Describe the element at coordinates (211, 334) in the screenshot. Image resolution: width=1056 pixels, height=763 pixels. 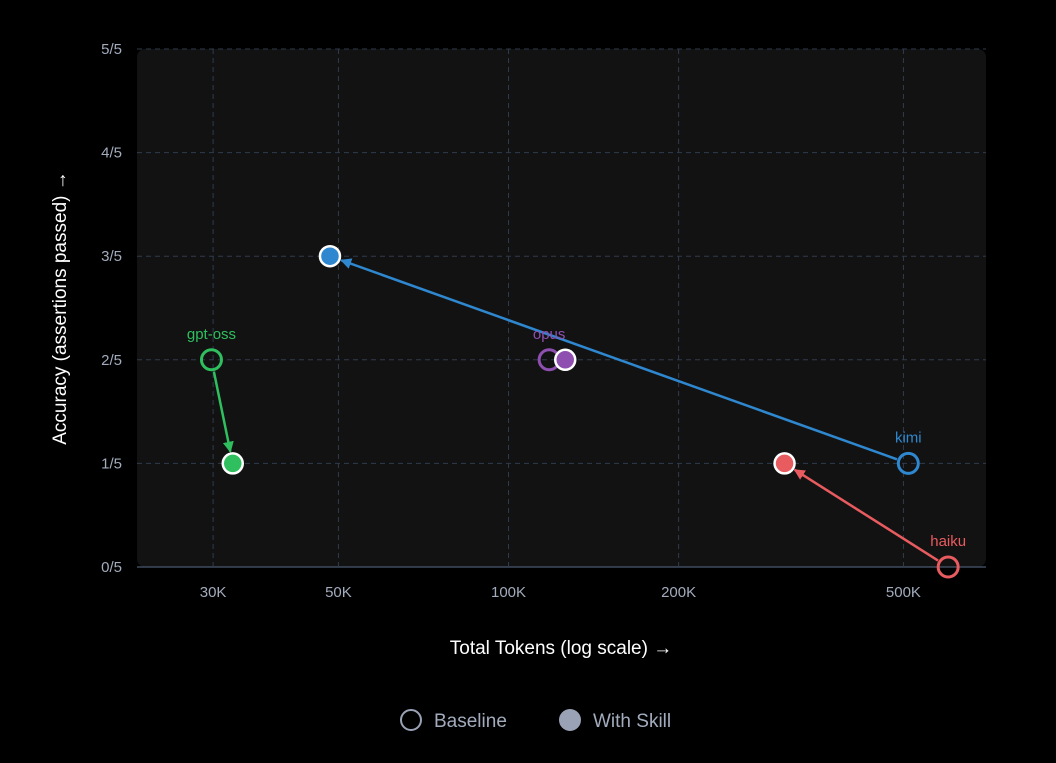
I see `point-label-gptoss: gpt-oss` at that location.